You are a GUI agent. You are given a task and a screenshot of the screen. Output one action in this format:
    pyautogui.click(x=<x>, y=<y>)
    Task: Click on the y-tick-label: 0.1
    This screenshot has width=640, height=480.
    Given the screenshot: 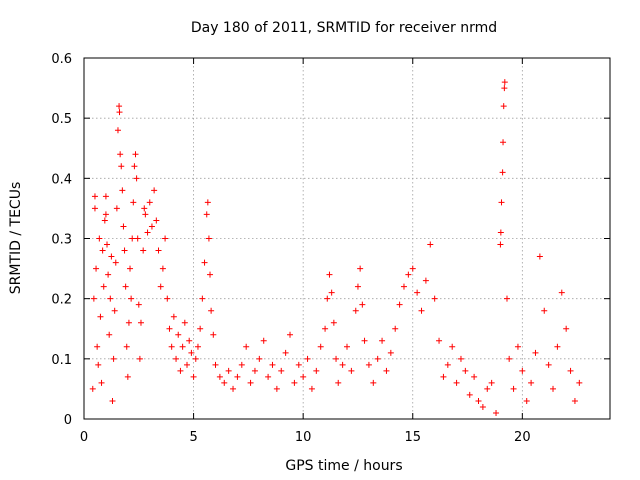 What is the action you would take?
    pyautogui.click(x=61, y=360)
    